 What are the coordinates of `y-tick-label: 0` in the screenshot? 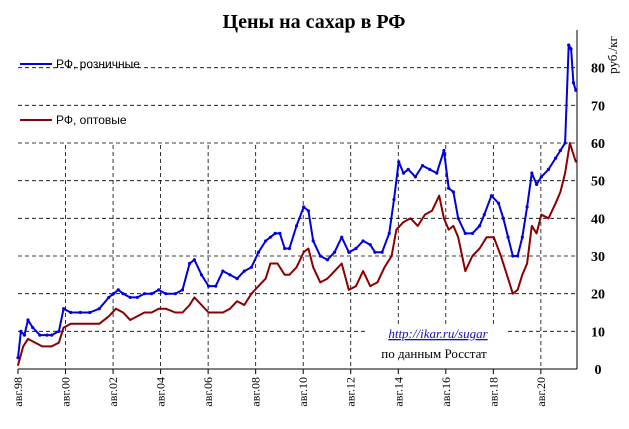 It's located at (598, 370).